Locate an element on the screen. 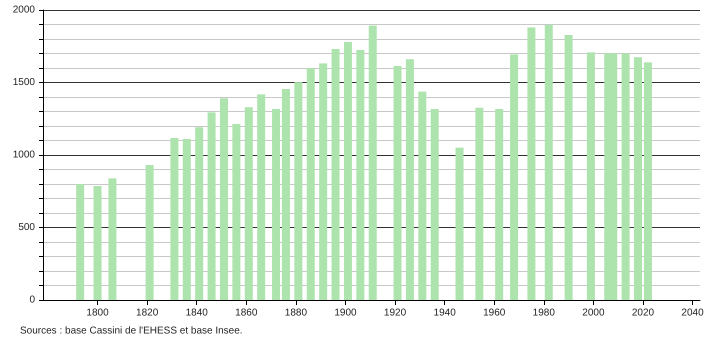  x-tick-label: 1920 is located at coordinates (395, 313).